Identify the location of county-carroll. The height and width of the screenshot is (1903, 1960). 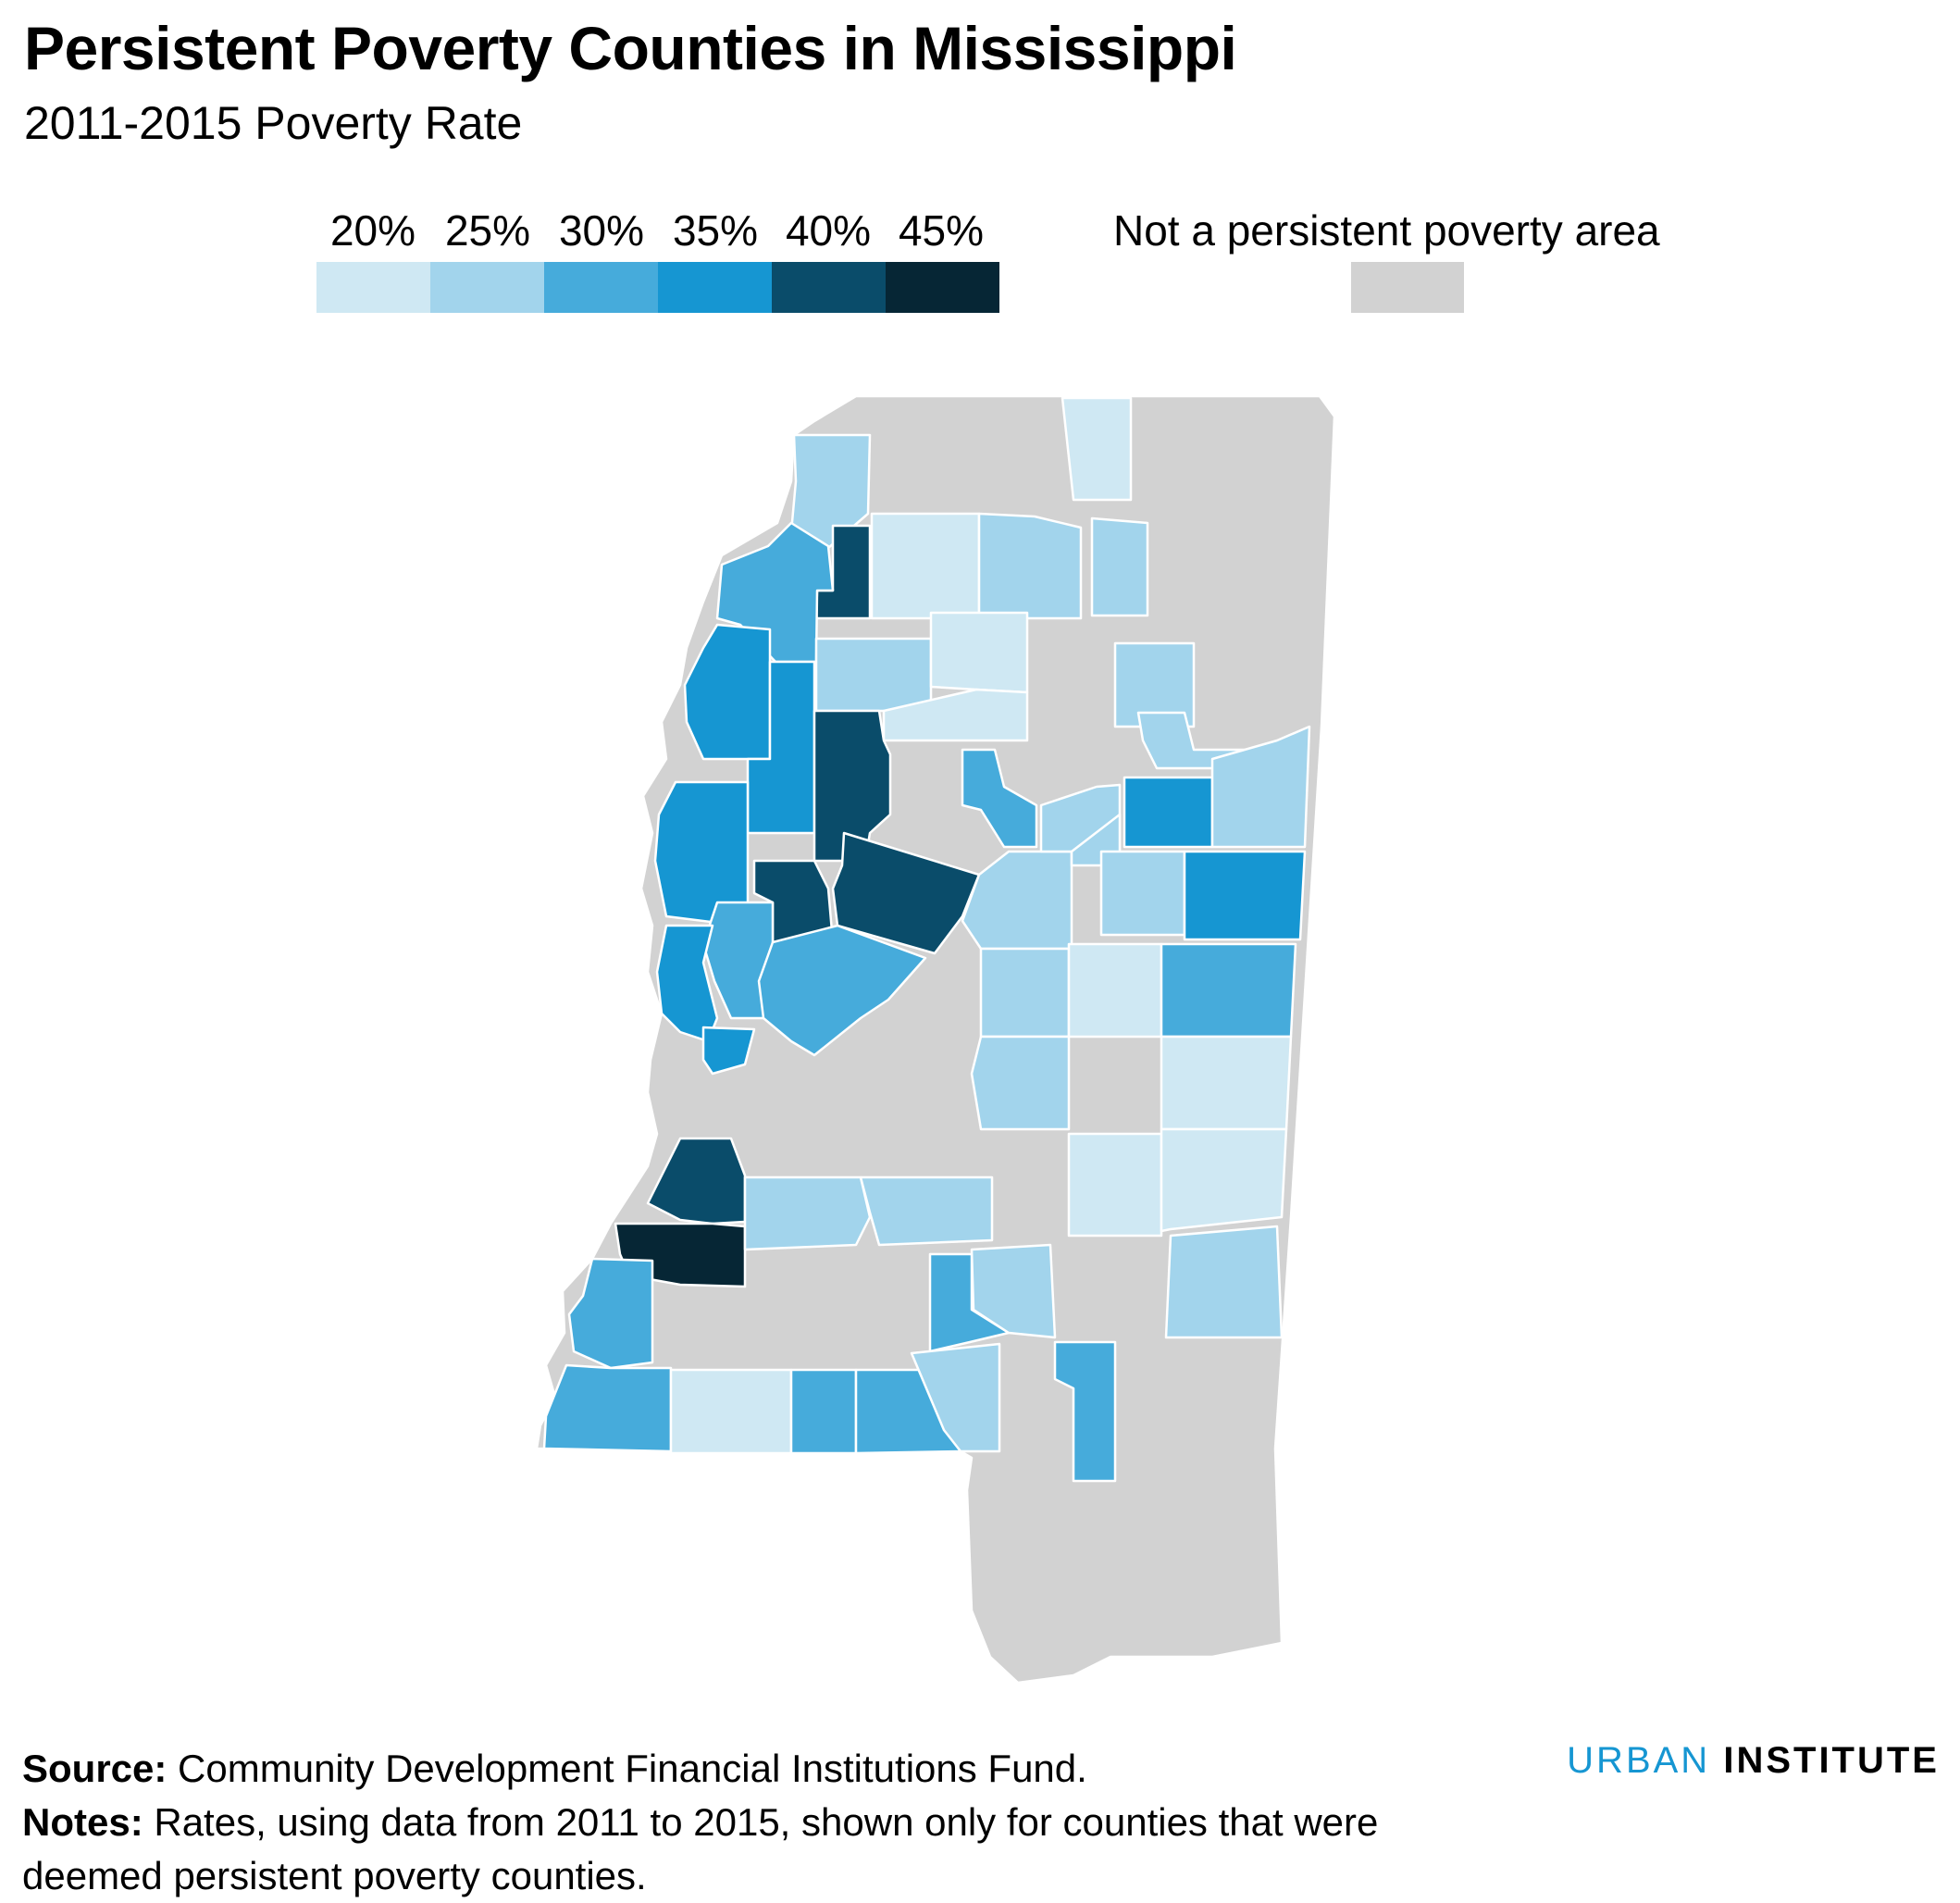
(1000, 799).